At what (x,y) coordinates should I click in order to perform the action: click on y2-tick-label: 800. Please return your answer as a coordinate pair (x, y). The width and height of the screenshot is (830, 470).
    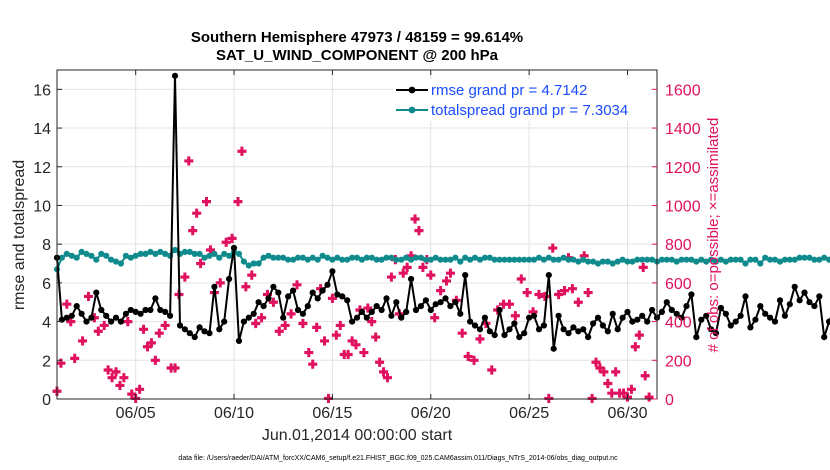
    Looking at the image, I should click on (678, 245).